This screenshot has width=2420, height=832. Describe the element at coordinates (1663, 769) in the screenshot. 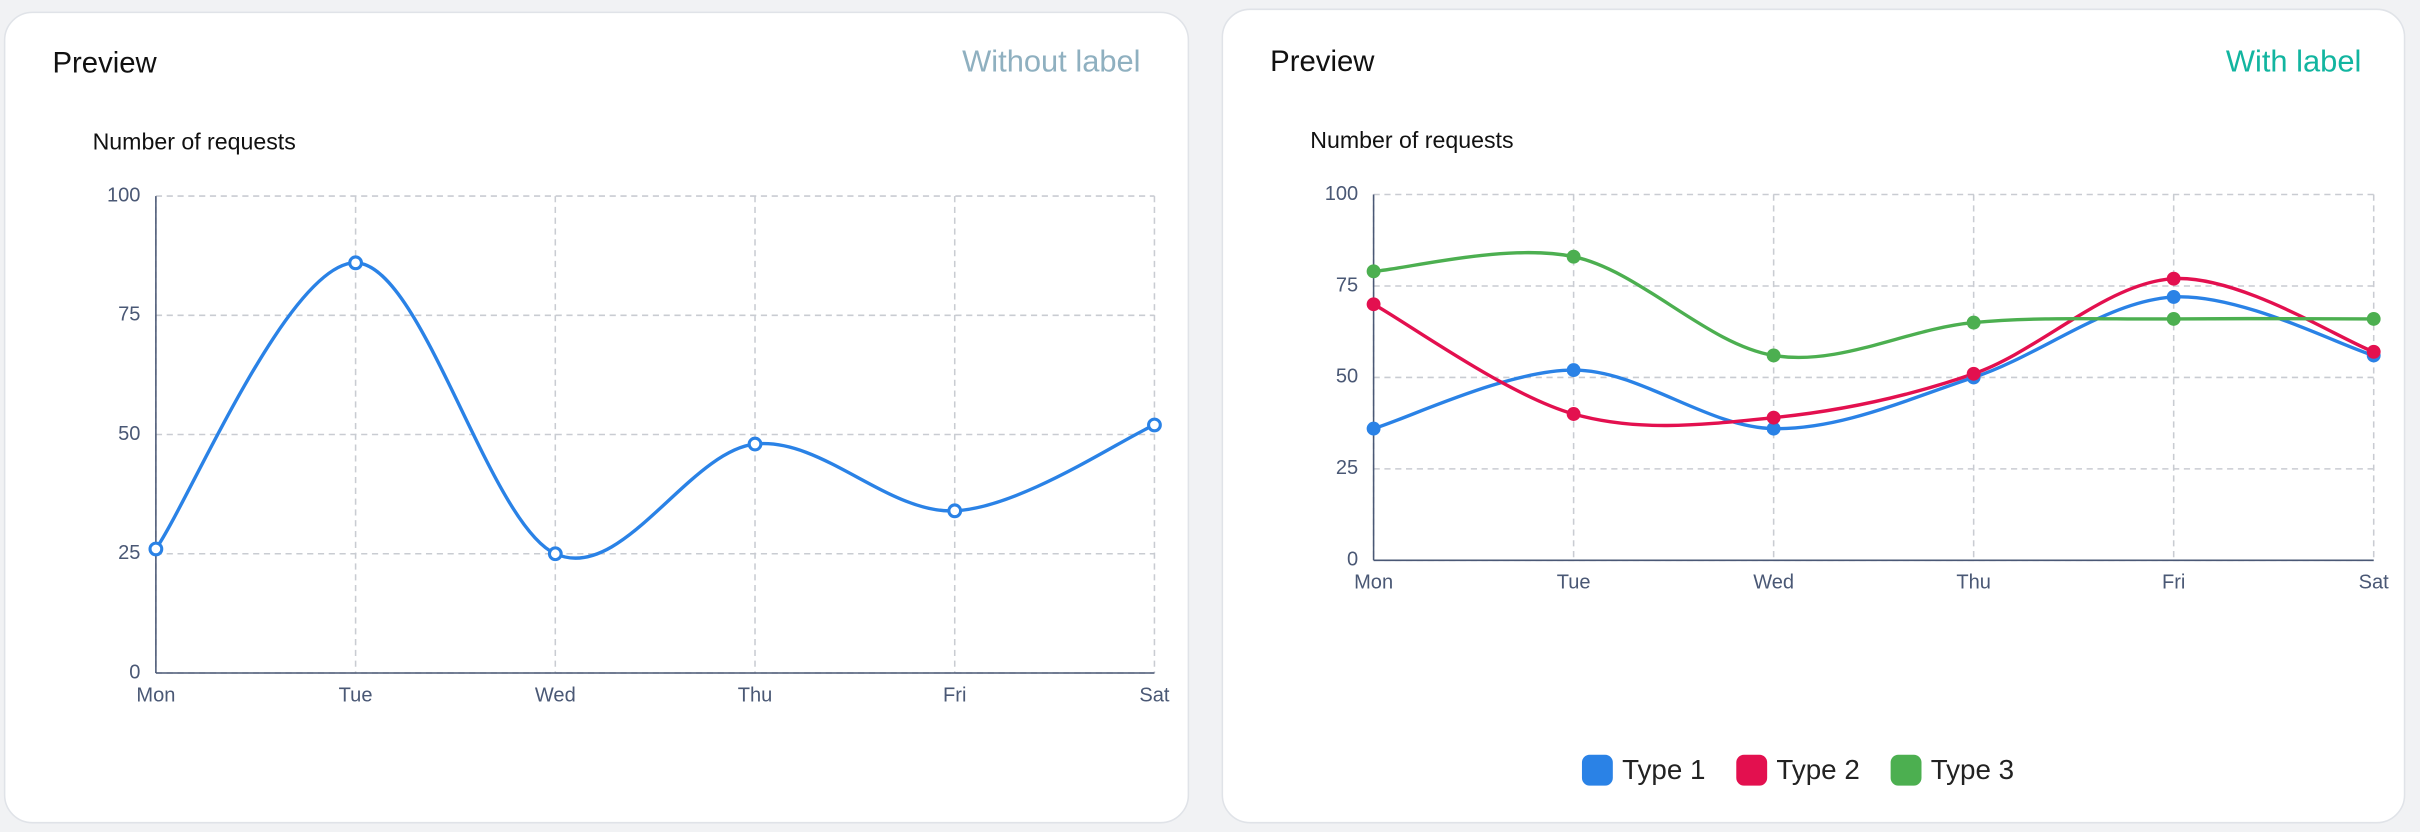

I see `legend-label: Type 1` at that location.